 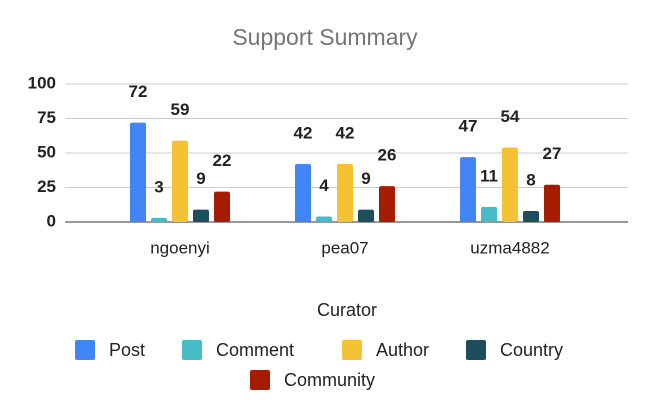 I want to click on legend-label: Author, so click(x=402, y=350).